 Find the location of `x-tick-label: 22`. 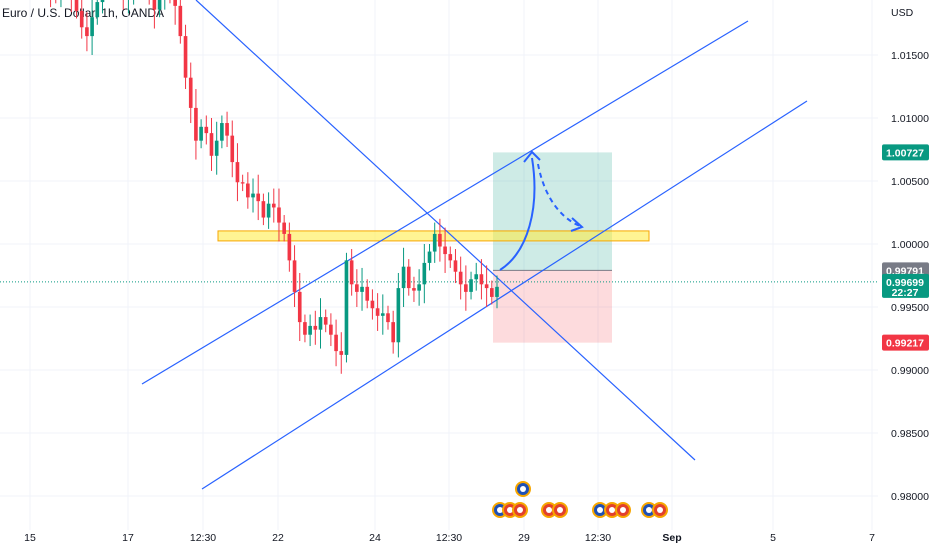

x-tick-label: 22 is located at coordinates (278, 538).